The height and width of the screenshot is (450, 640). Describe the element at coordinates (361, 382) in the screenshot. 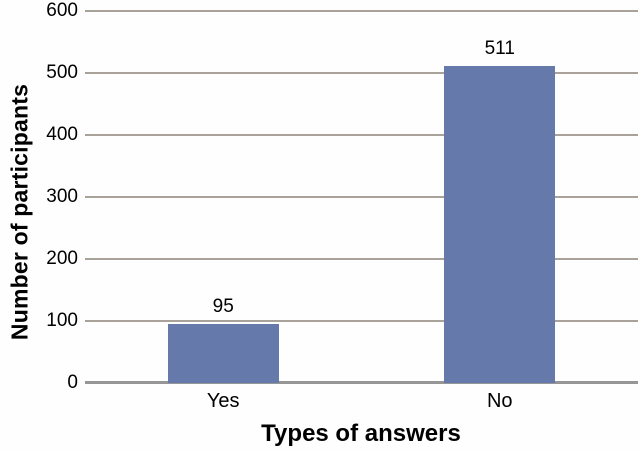

I see `x-axis-line` at that location.